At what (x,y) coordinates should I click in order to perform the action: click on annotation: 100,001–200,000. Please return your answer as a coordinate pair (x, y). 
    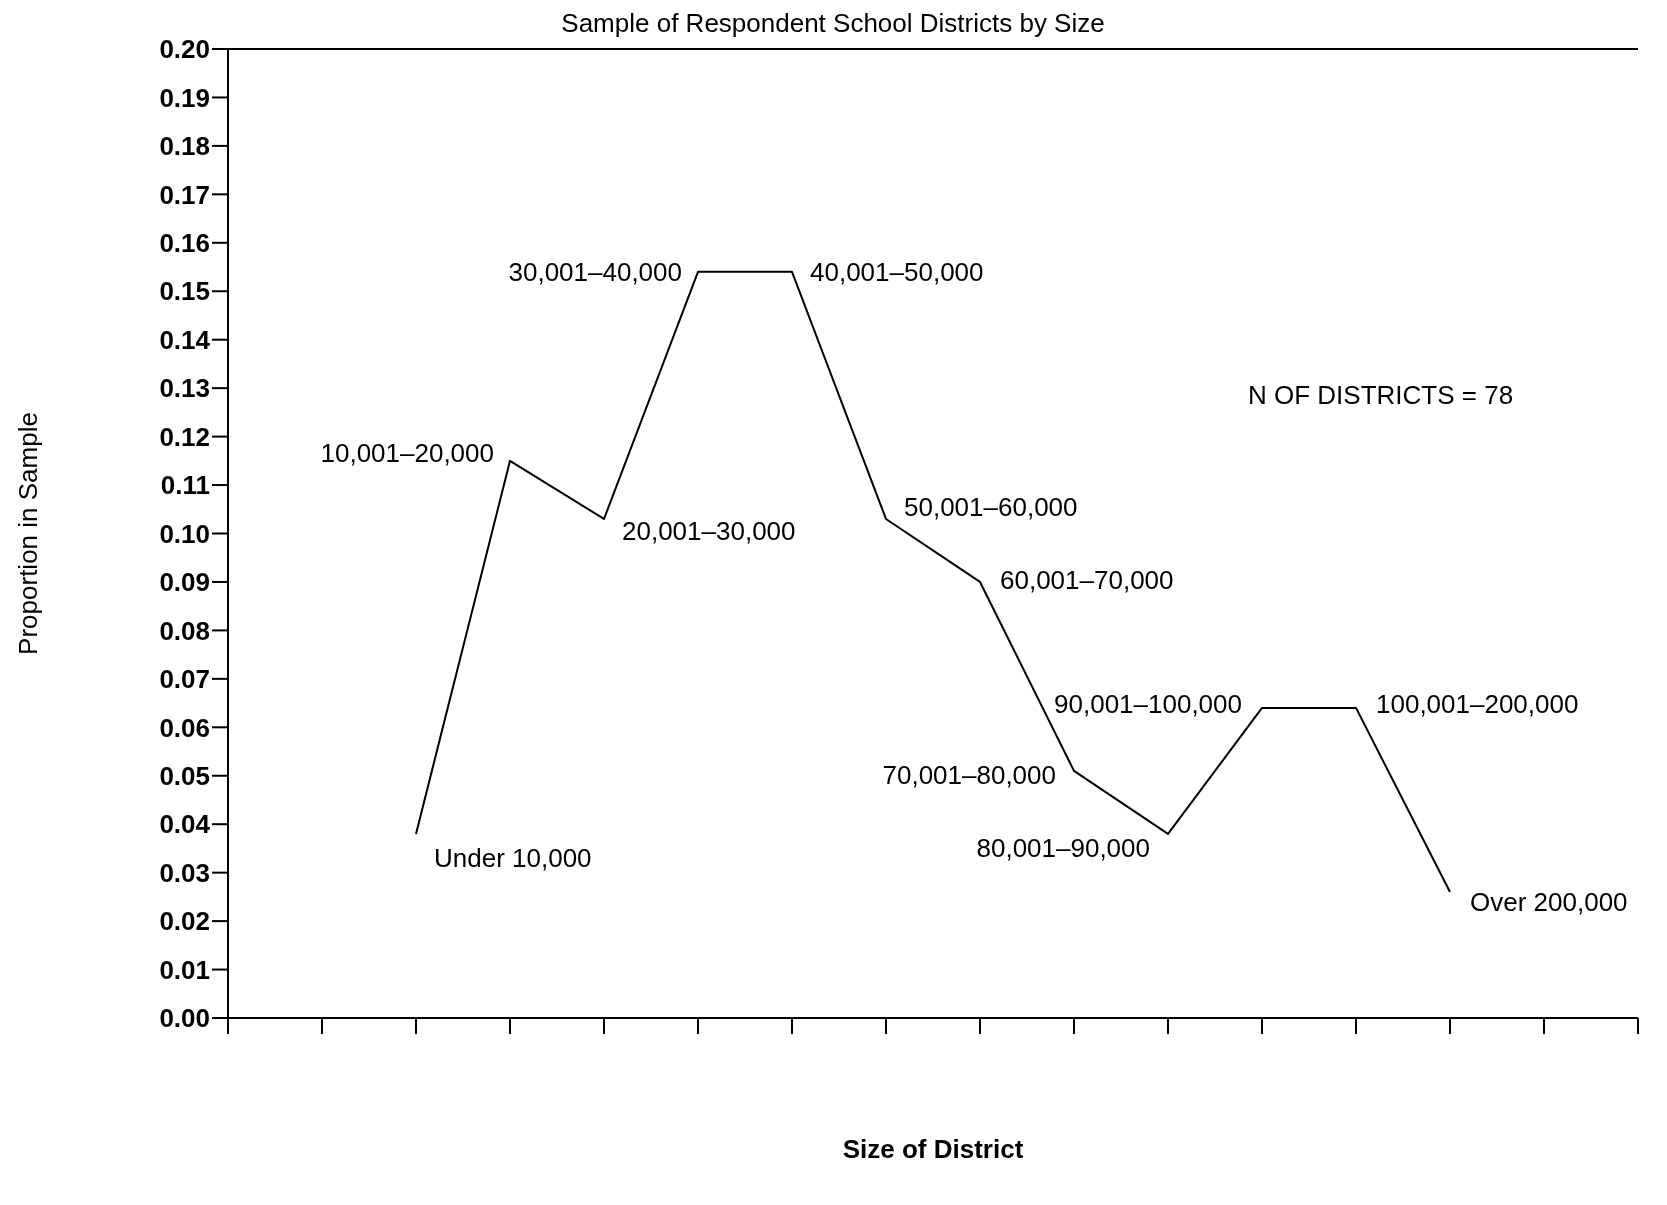
    Looking at the image, I should click on (1477, 704).